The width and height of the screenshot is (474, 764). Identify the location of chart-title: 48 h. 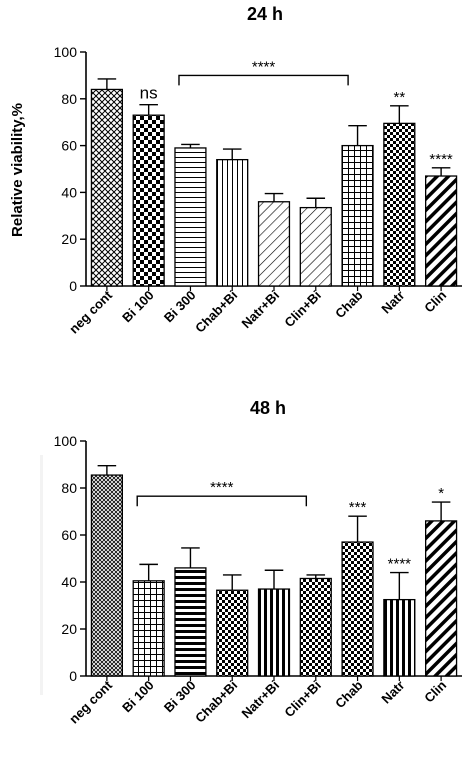
(268, 408).